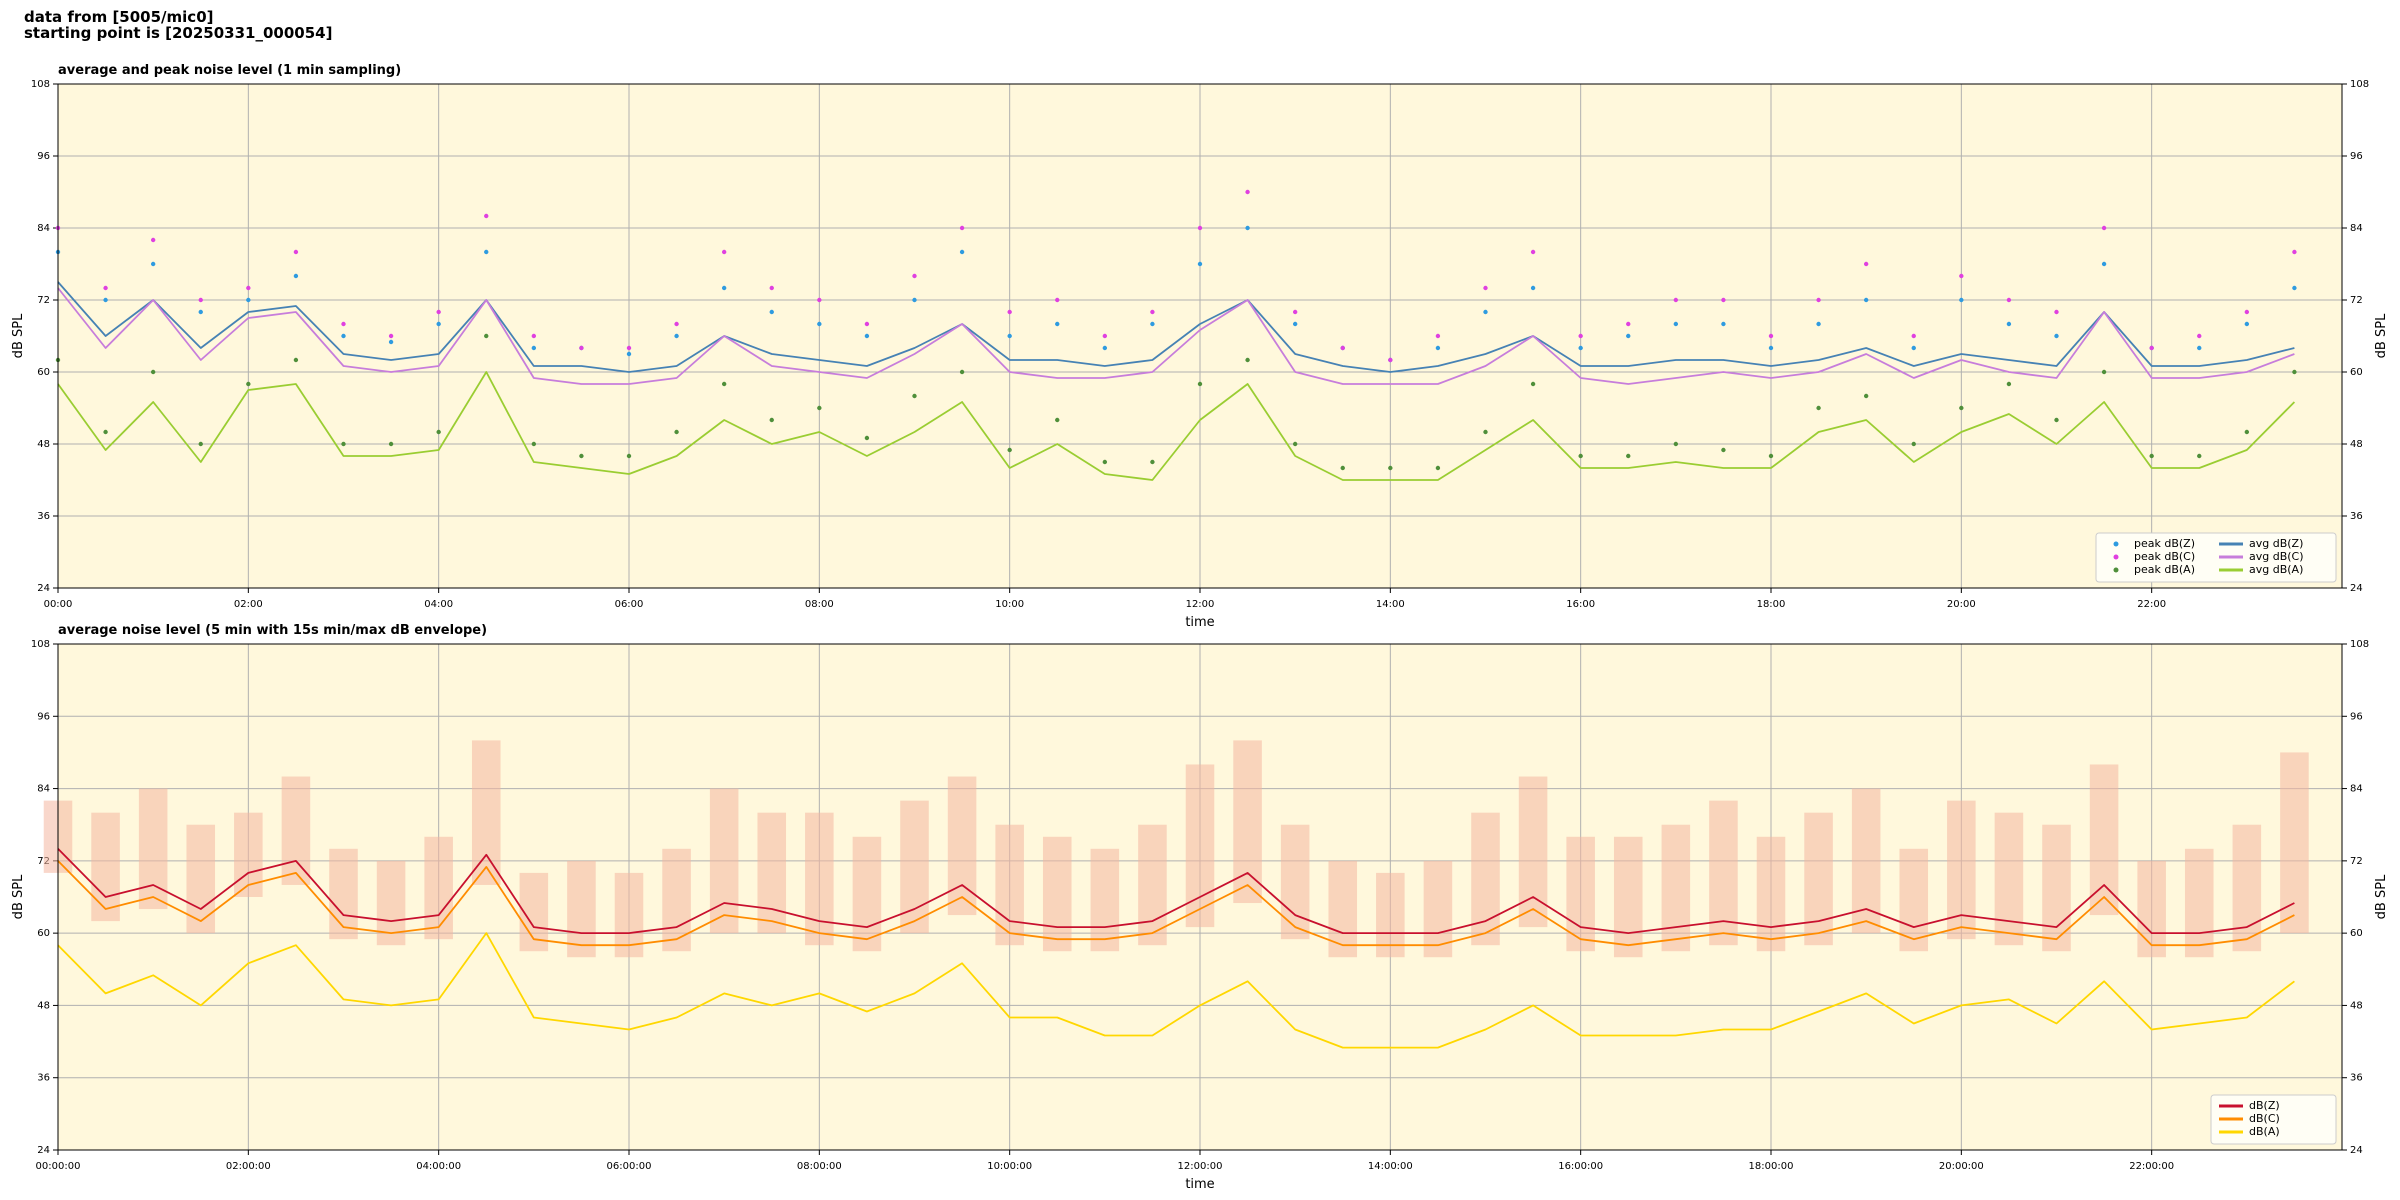 This screenshot has height=1200, width=2400. Describe the element at coordinates (1961, 604) in the screenshot. I see `x-tick-label: 20:00` at that location.